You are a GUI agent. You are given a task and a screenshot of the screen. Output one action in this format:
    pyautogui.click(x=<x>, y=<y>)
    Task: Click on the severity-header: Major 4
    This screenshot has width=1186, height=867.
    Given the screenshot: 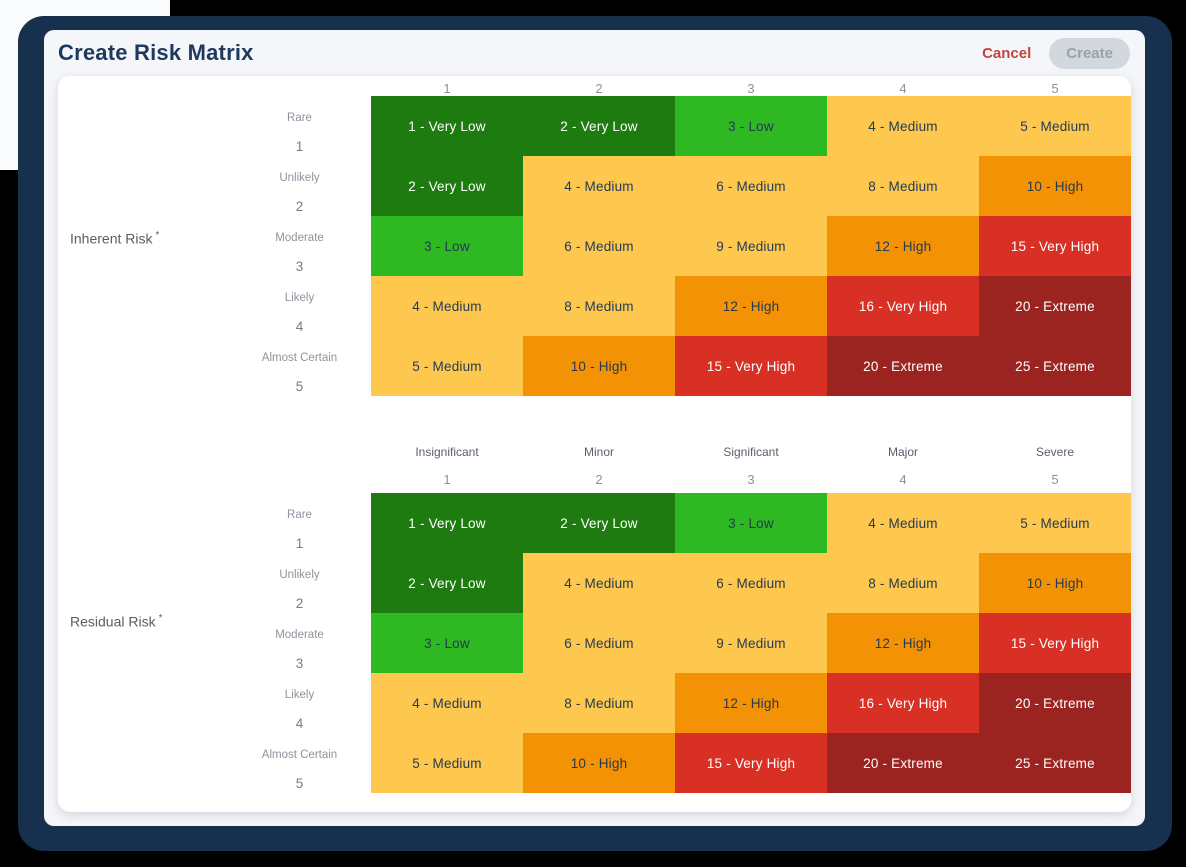 What is the action you would take?
    pyautogui.click(x=903, y=469)
    